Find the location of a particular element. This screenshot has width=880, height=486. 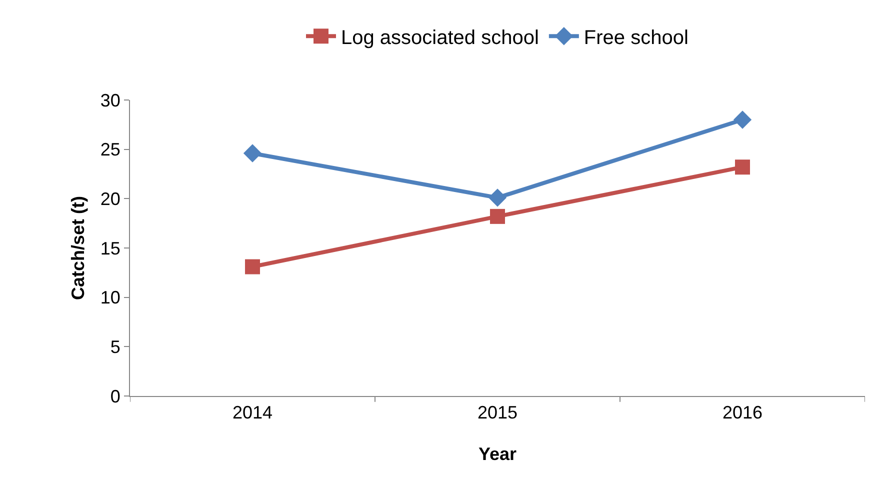

y-tick-label: 5 is located at coordinates (115, 346).